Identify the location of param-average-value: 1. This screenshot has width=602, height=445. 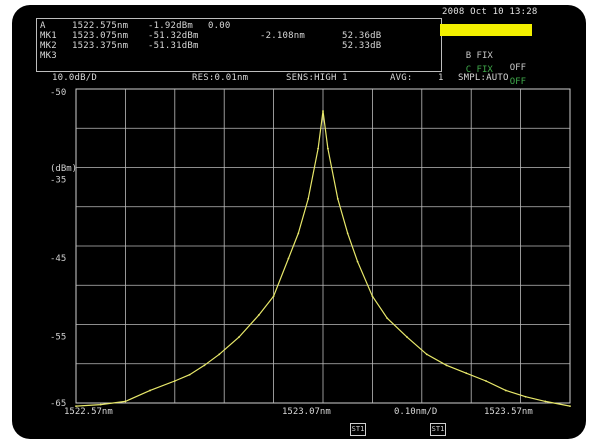
(441, 78).